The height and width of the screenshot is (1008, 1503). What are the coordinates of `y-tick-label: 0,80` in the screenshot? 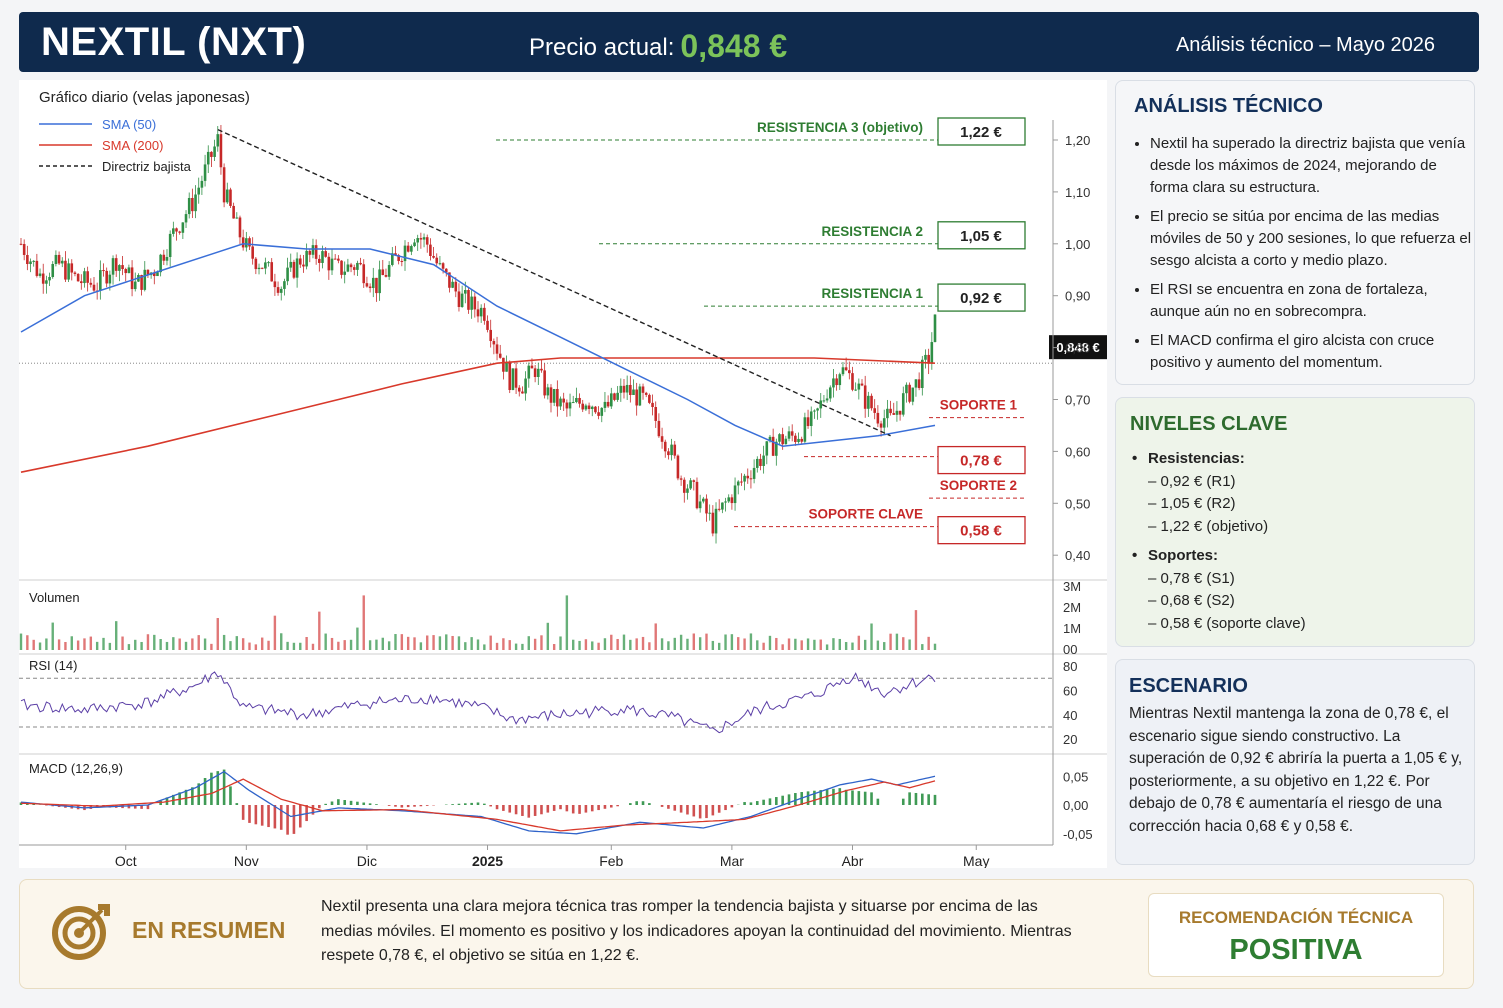 It's located at (1077, 348).